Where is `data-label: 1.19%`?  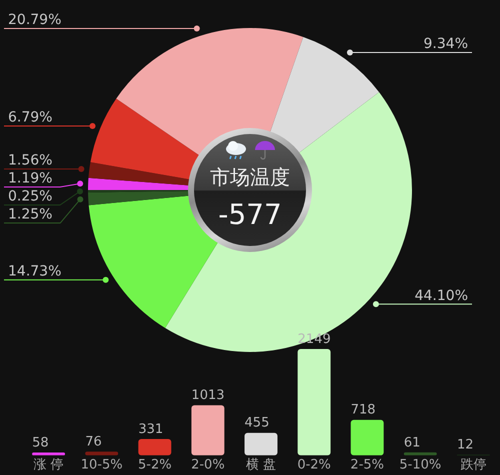 data-label: 1.19% is located at coordinates (30, 178).